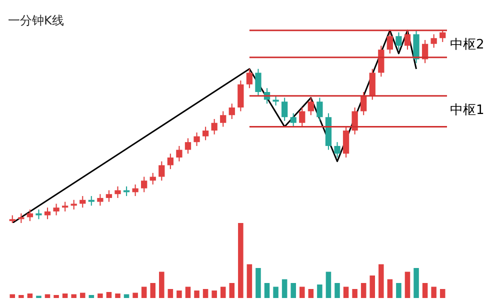 This screenshot has height=308, width=499. Describe the element at coordinates (36, 20) in the screenshot. I see `chart-title: 一分钟K线` at that location.